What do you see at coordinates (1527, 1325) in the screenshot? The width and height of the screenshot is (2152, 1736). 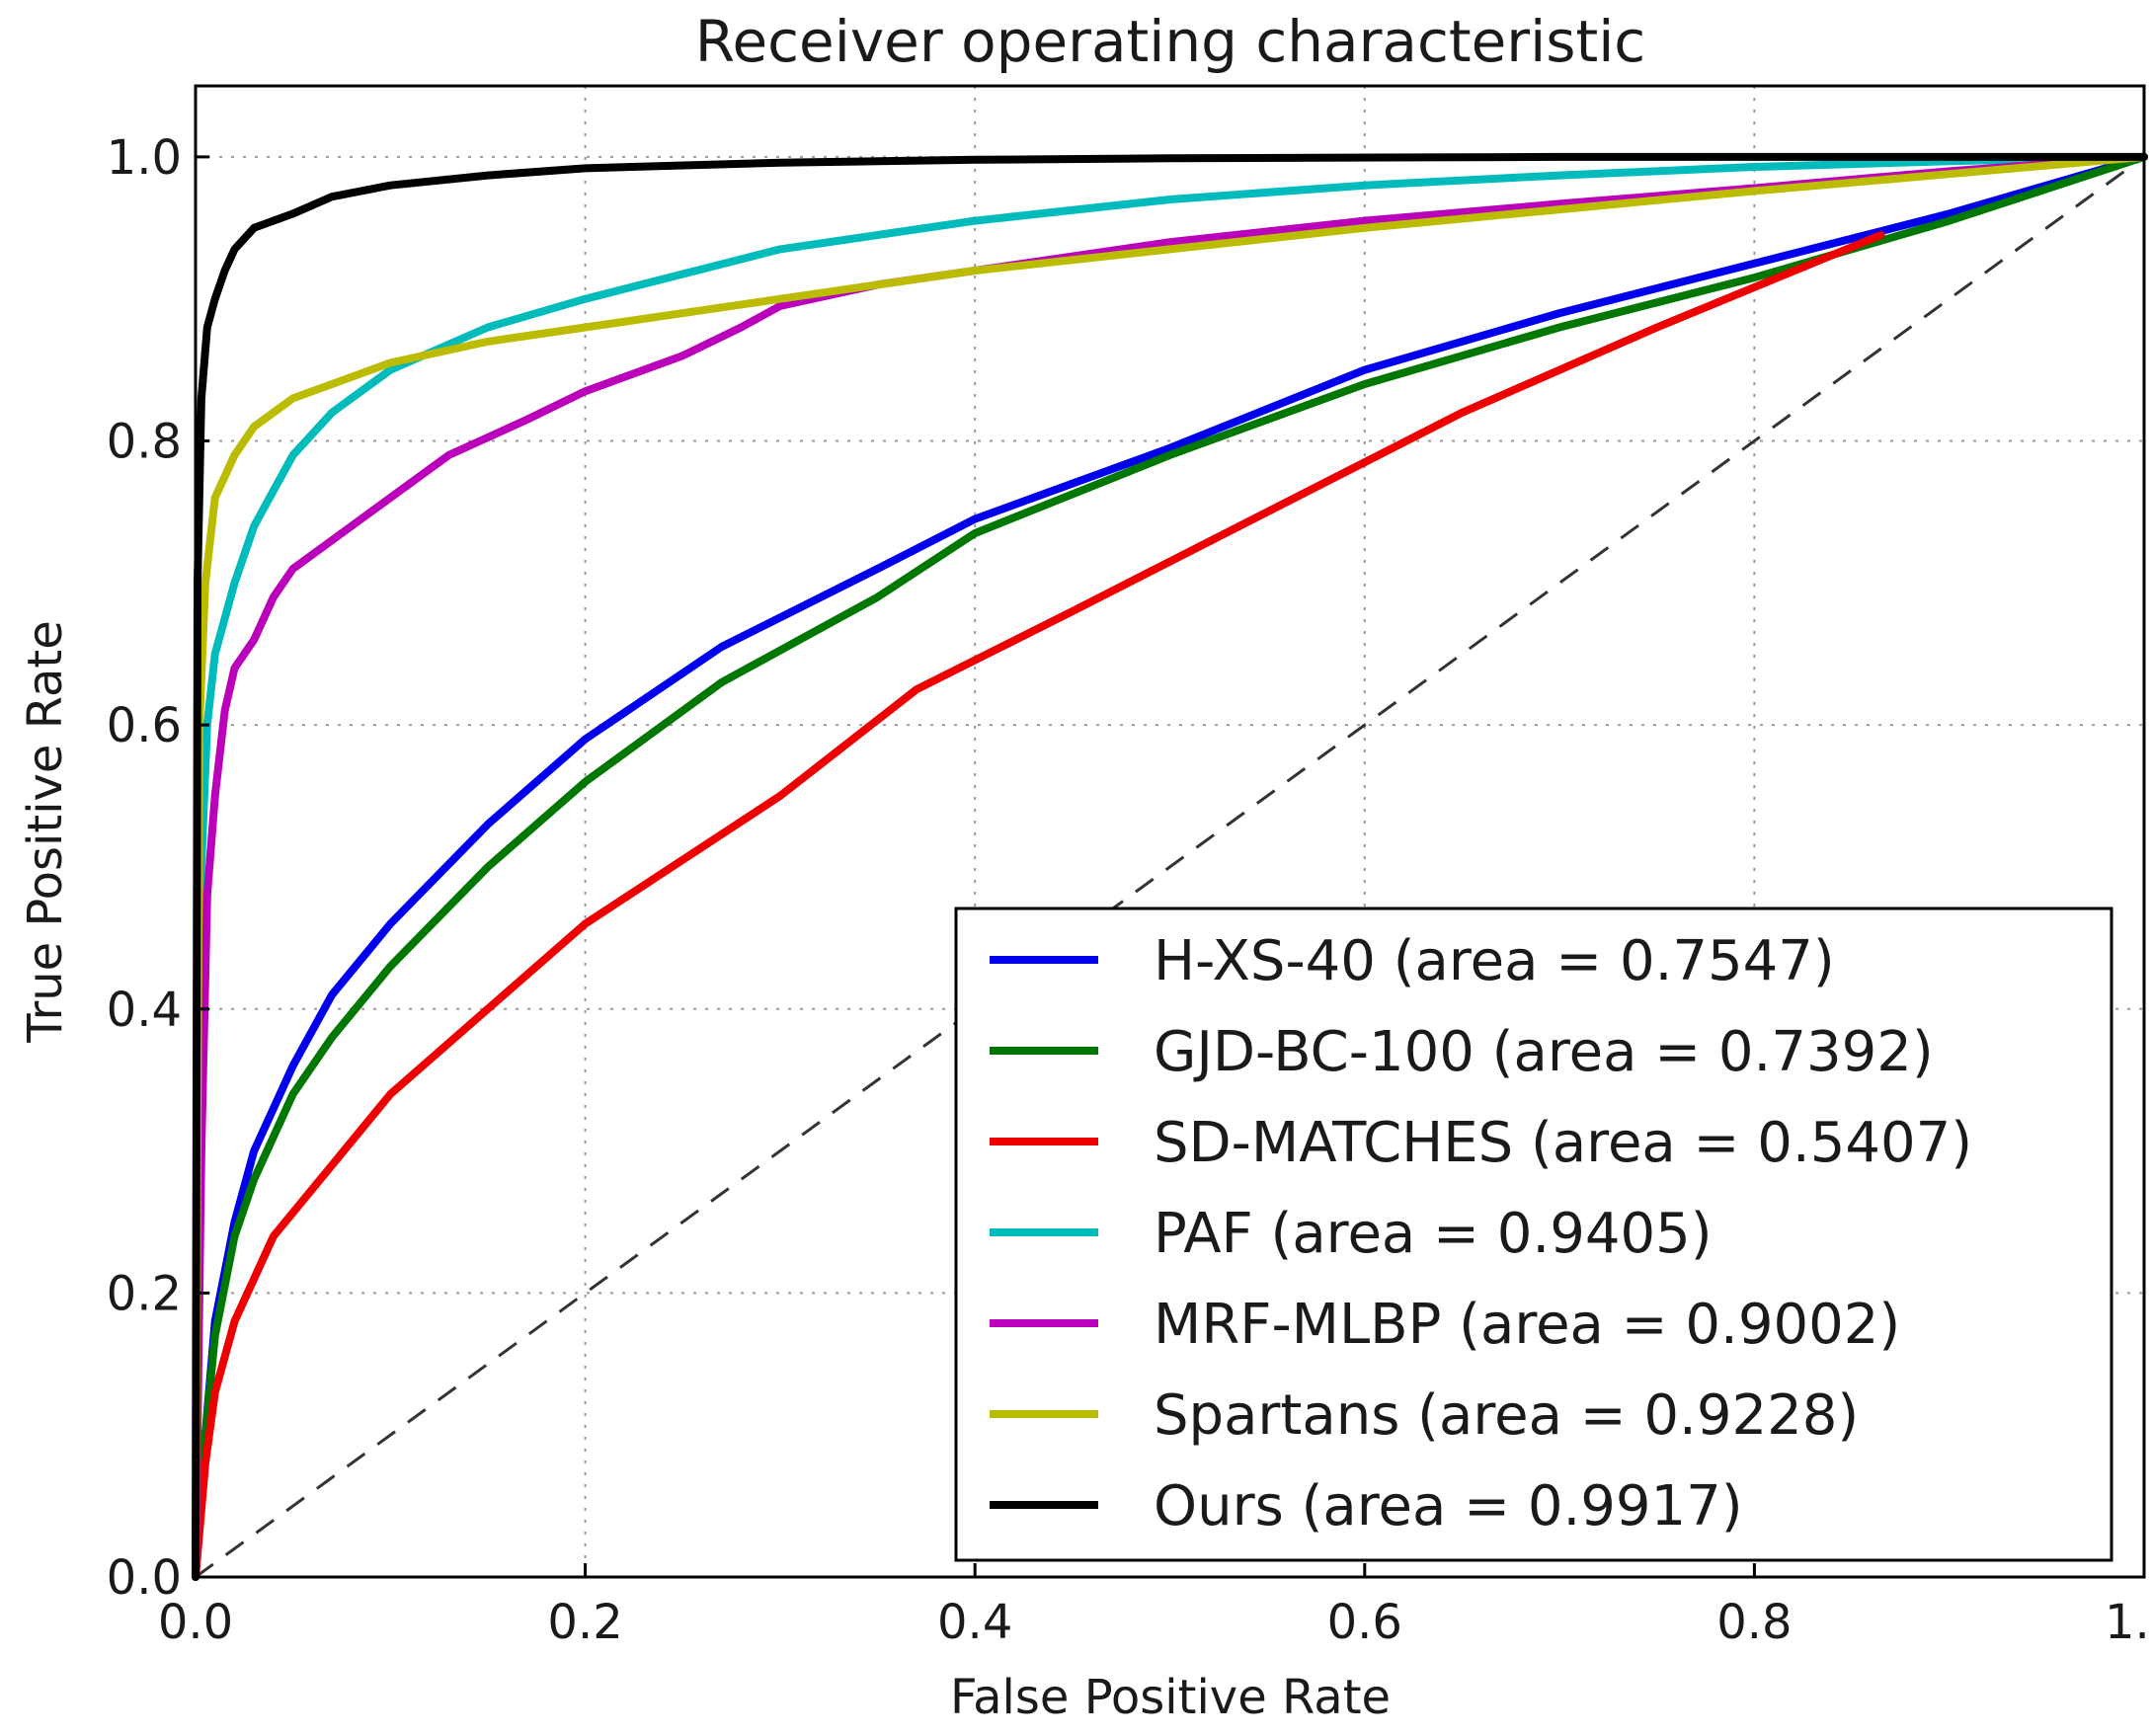 I see `legend-entry-4: MRF-MLBP (area = 0.9002)` at bounding box center [1527, 1325].